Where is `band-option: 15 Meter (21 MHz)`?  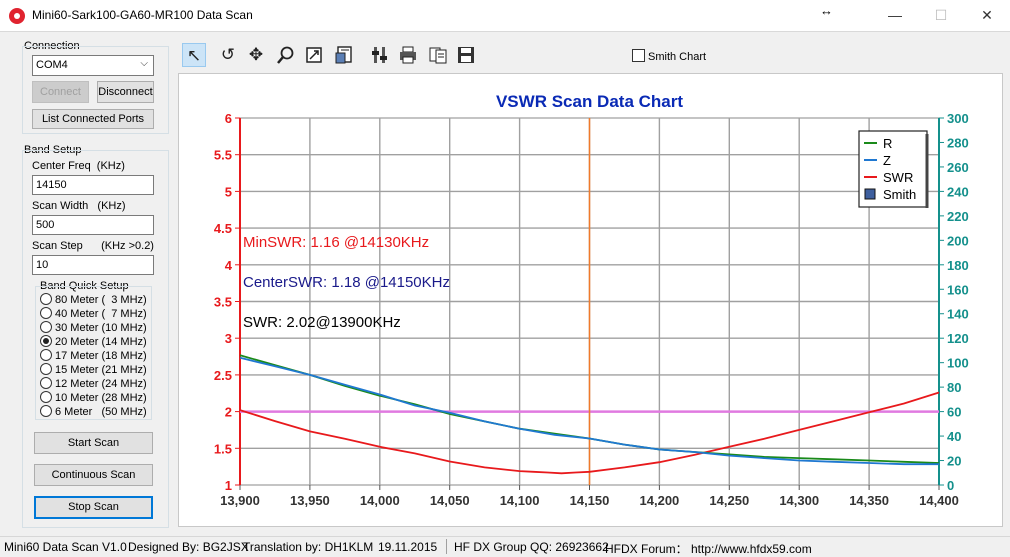
band-option: 15 Meter (21 MHz) is located at coordinates (93, 370).